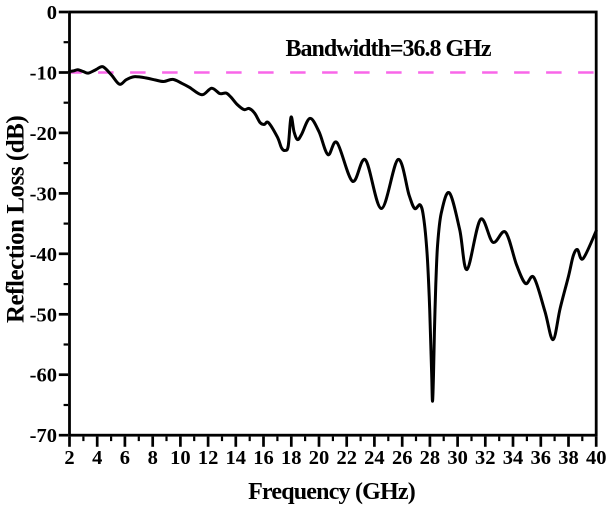  What do you see at coordinates (346, 458) in the screenshot?
I see `svg-text: 22` at bounding box center [346, 458].